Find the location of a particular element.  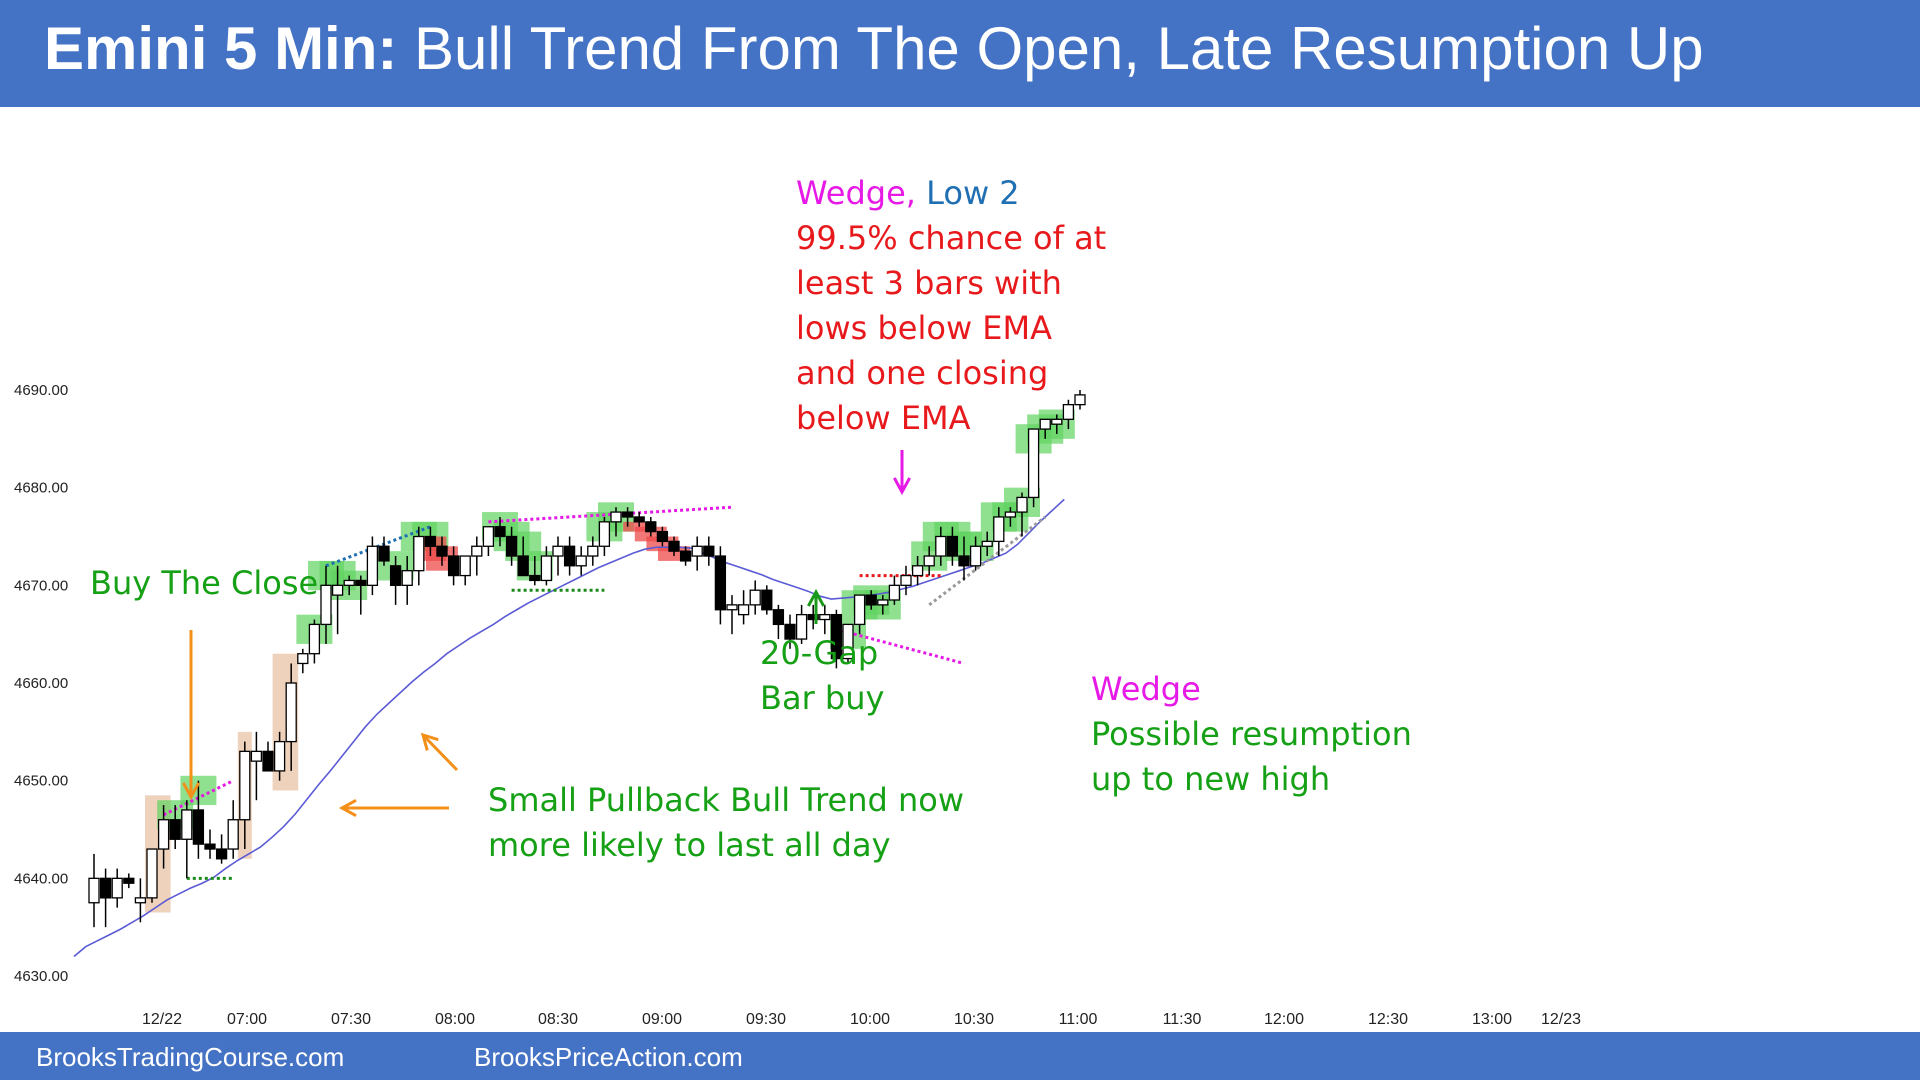

resumption-line: up to new high is located at coordinates (1211, 779).